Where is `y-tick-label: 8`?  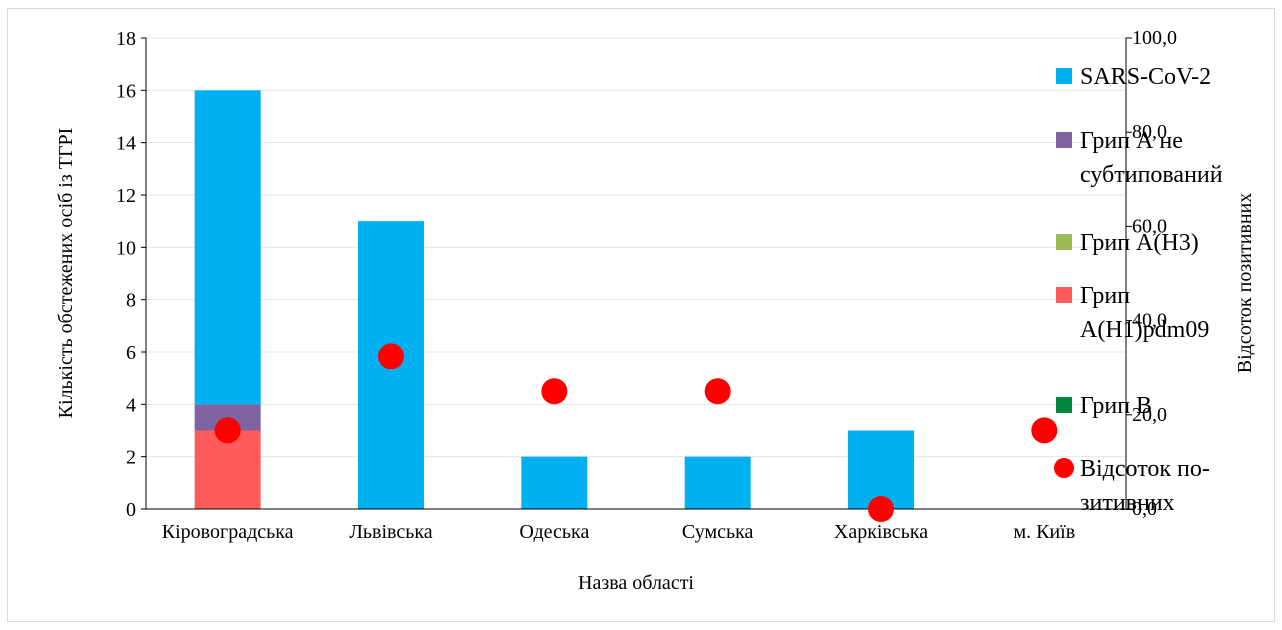
y-tick-label: 8 is located at coordinates (131, 301).